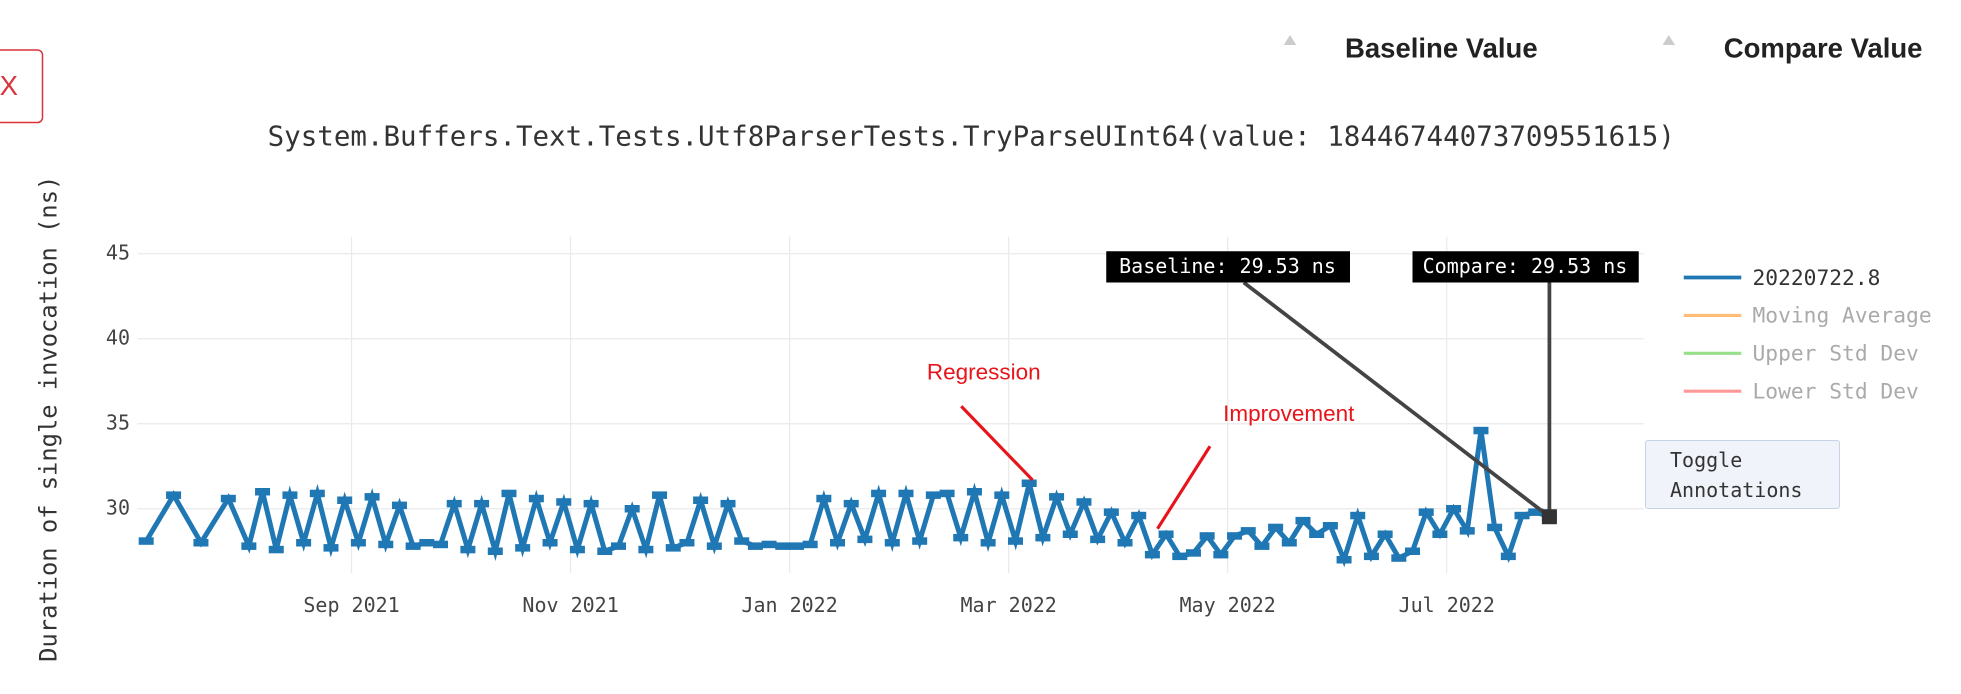  Describe the element at coordinates (1289, 413) in the screenshot. I see `annotation: Improvement` at that location.